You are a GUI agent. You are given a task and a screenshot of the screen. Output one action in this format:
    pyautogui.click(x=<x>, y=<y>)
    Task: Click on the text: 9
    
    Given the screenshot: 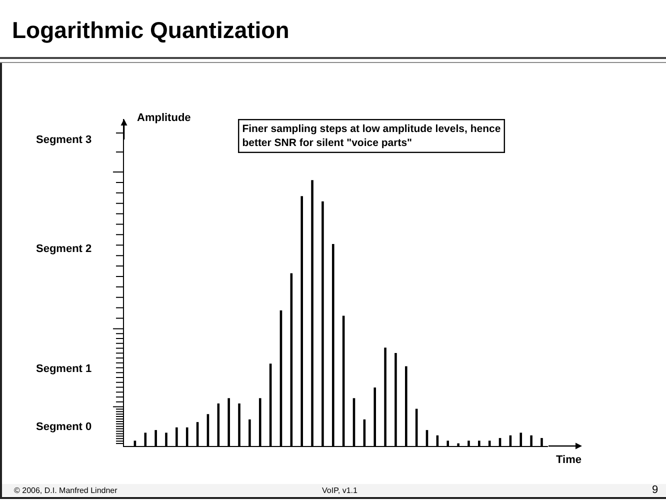 What is the action you would take?
    pyautogui.click(x=655, y=490)
    